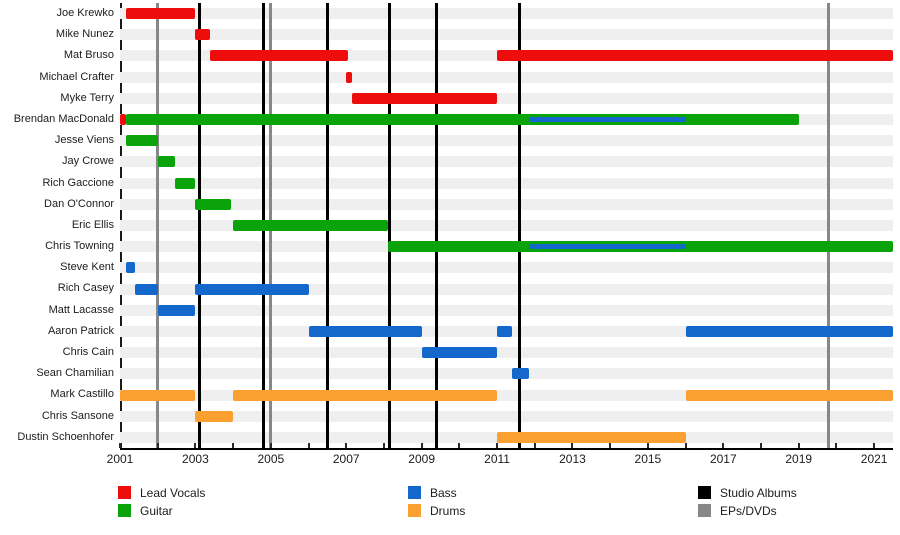 Image resolution: width=900 pixels, height=535 pixels. I want to click on member-label: Rich Casey, so click(85, 288).